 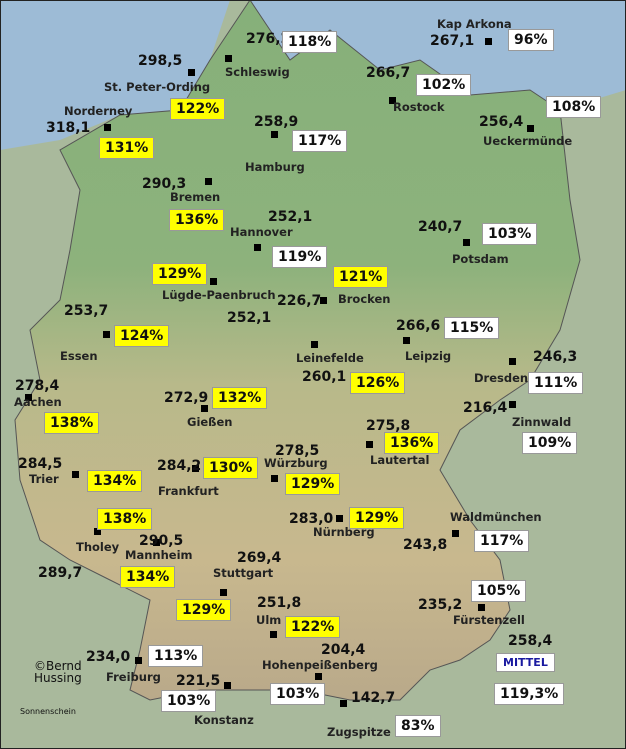 I want to click on station-value: 266,7, so click(x=388, y=73).